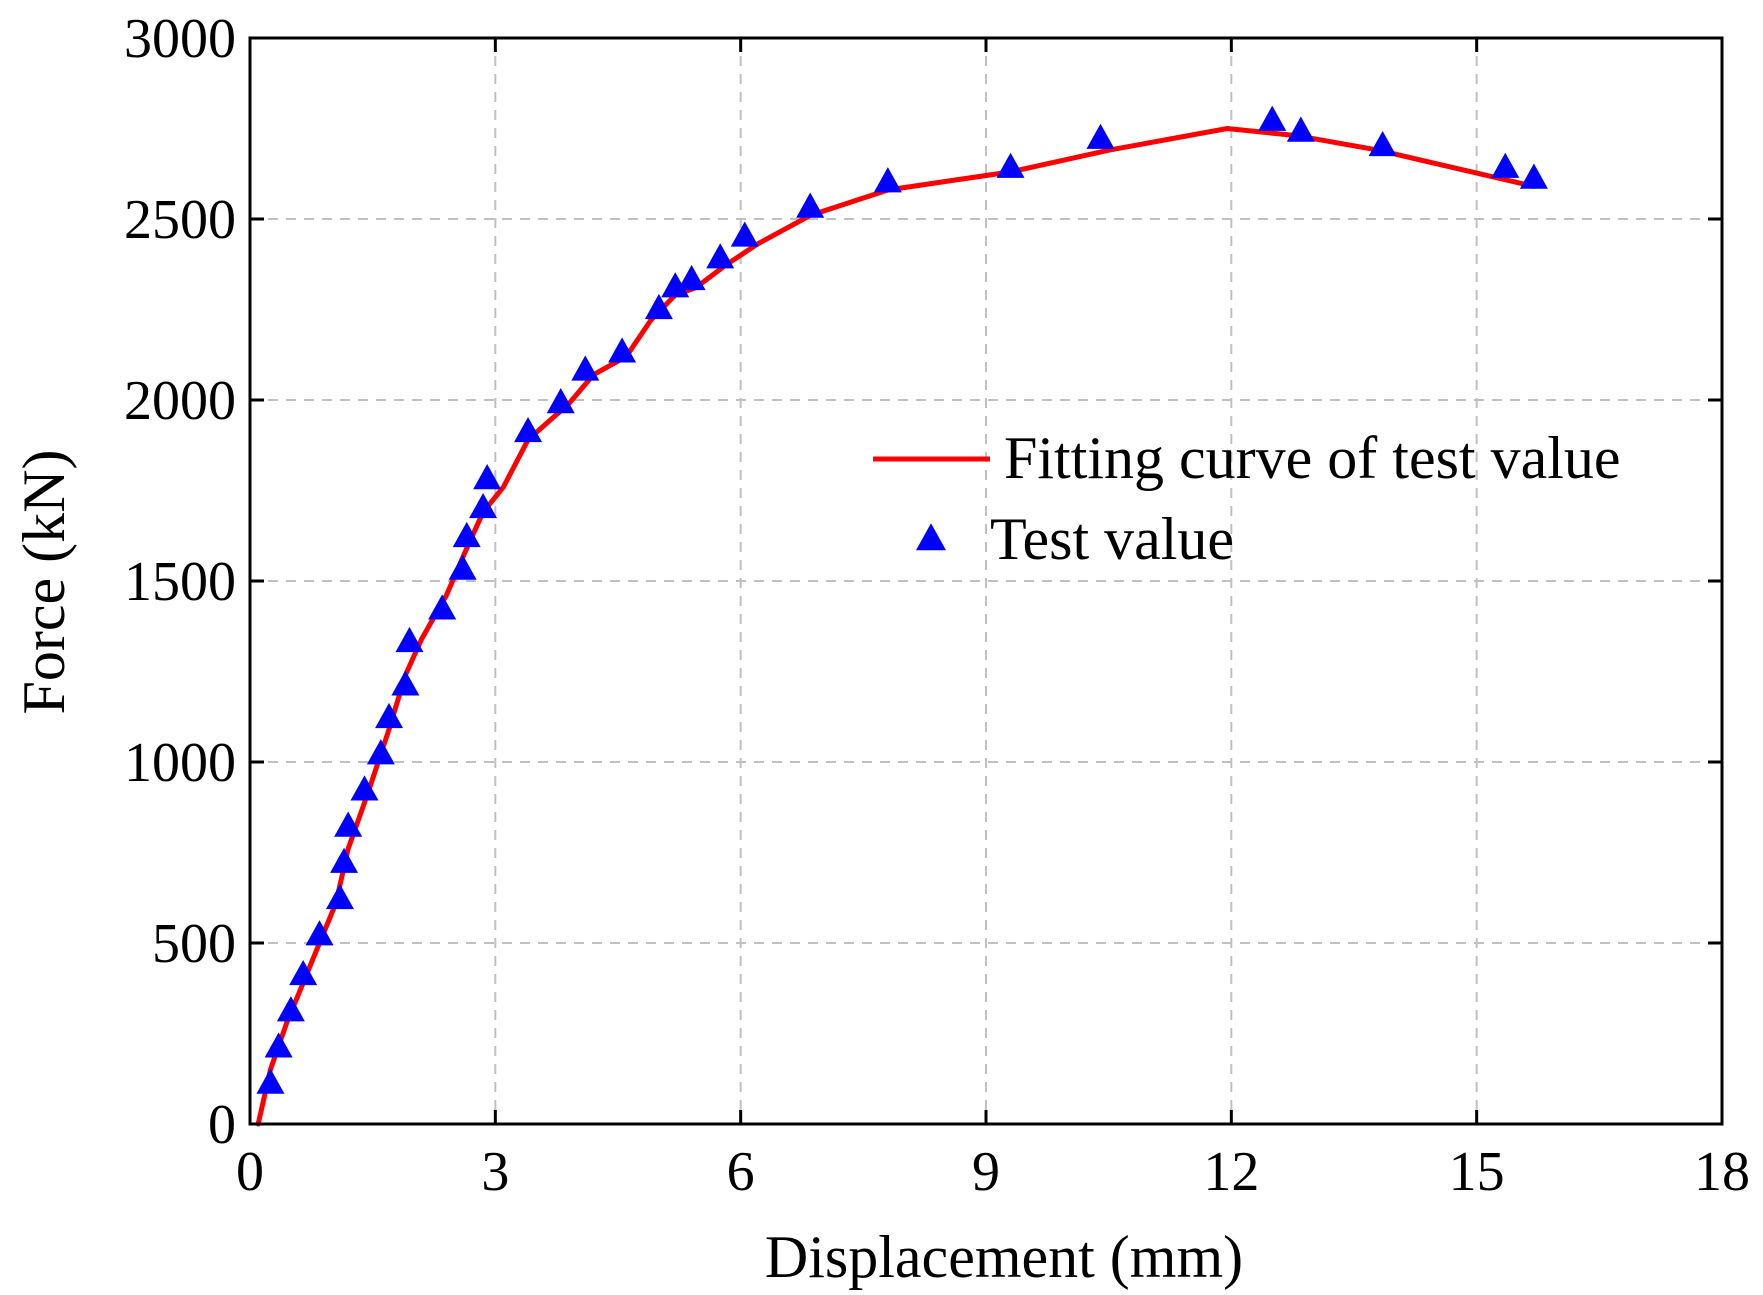 Image resolution: width=1763 pixels, height=1295 pixels. Describe the element at coordinates (1247, 498) in the screenshot. I see `legend: Fitting curve of test value Test value` at that location.